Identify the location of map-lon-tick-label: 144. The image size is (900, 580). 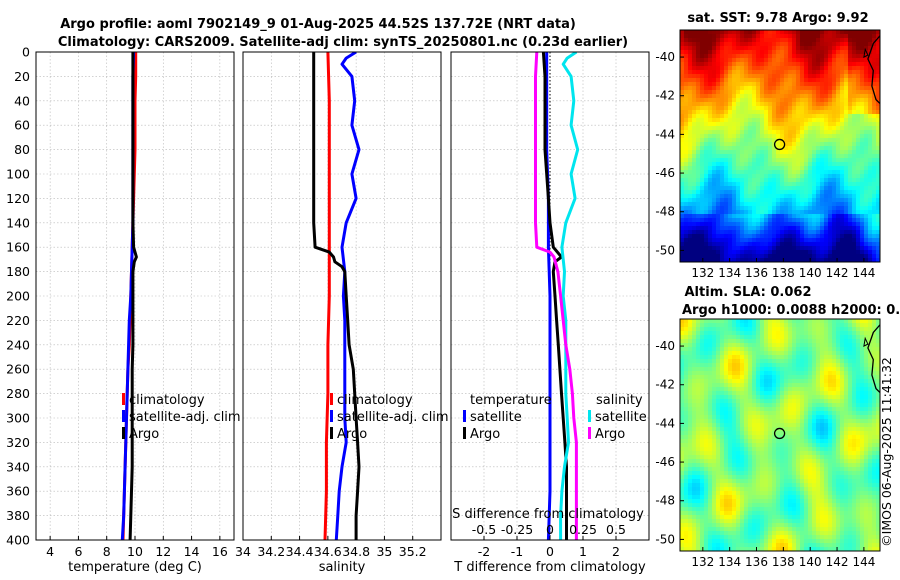
(863, 273).